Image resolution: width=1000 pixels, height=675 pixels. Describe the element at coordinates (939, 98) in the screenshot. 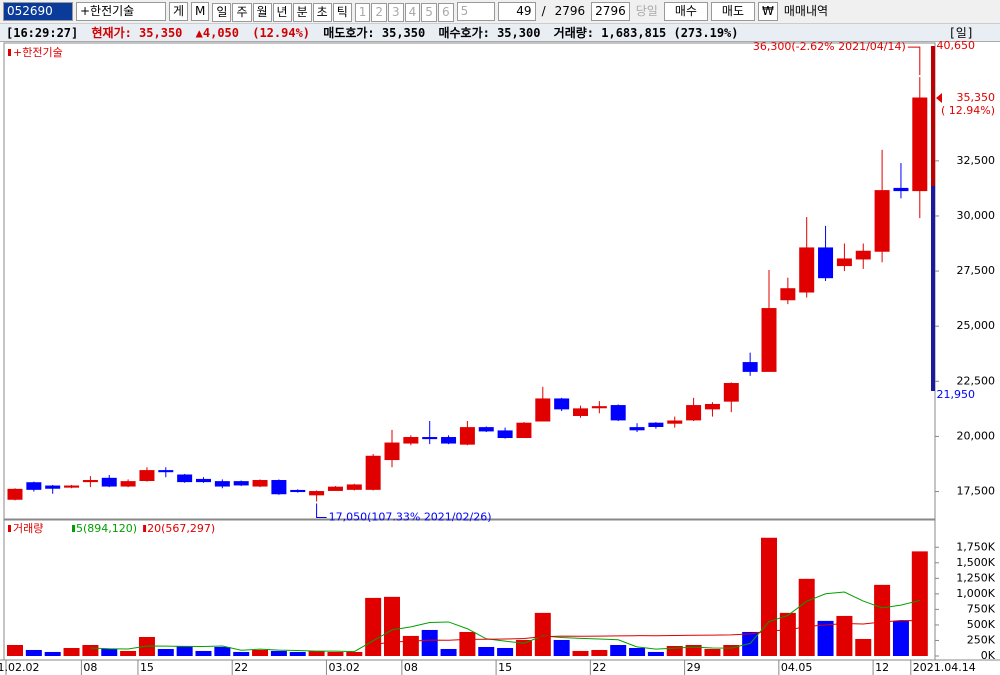

I see `price-marker` at that location.